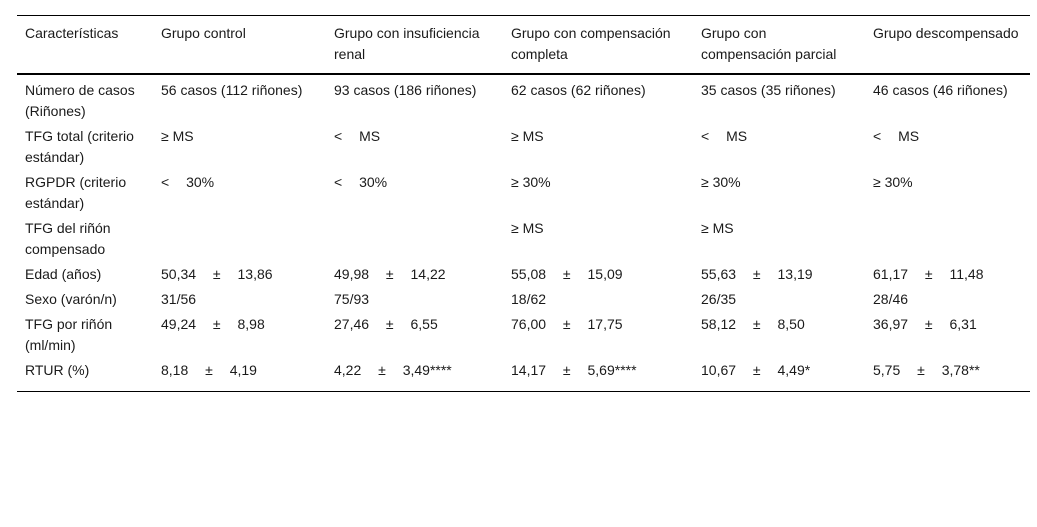 Image resolution: width=1037 pixels, height=527 pixels. Describe the element at coordinates (591, 43) in the screenshot. I see `column-header: Grupo con compensación completa` at that location.